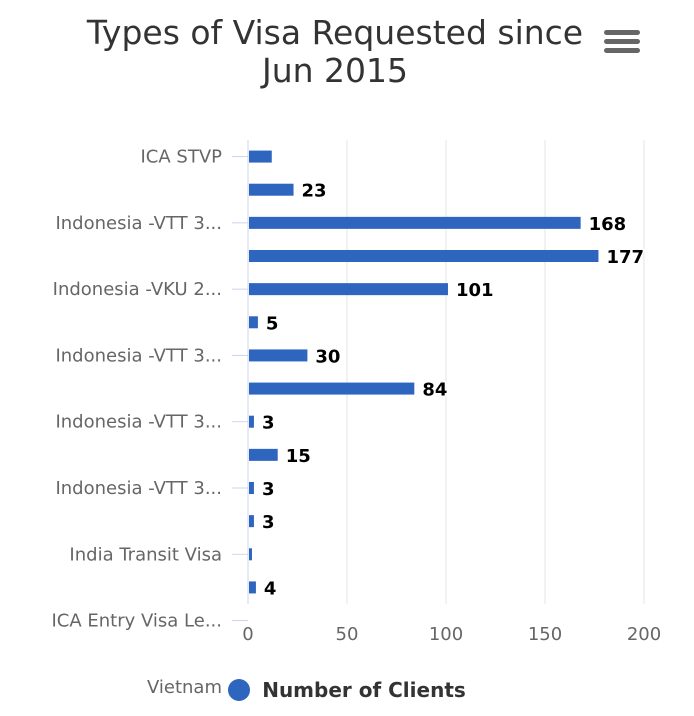 The width and height of the screenshot is (694, 716). What do you see at coordinates (545, 634) in the screenshot?
I see `x-tick-label: 150` at bounding box center [545, 634].